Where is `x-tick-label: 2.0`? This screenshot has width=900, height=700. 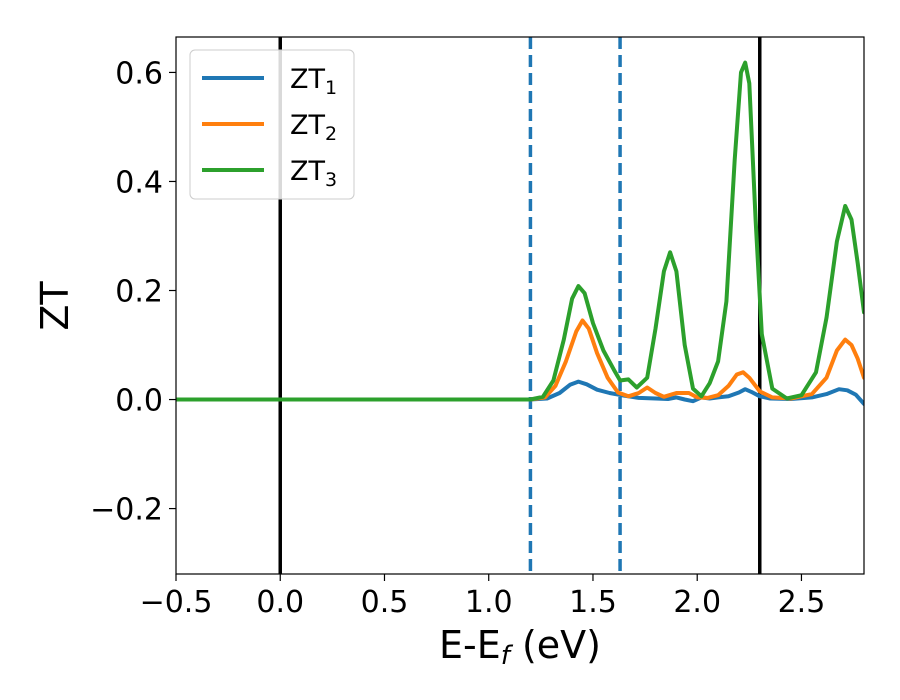 x-tick-label: 2.0 is located at coordinates (697, 602).